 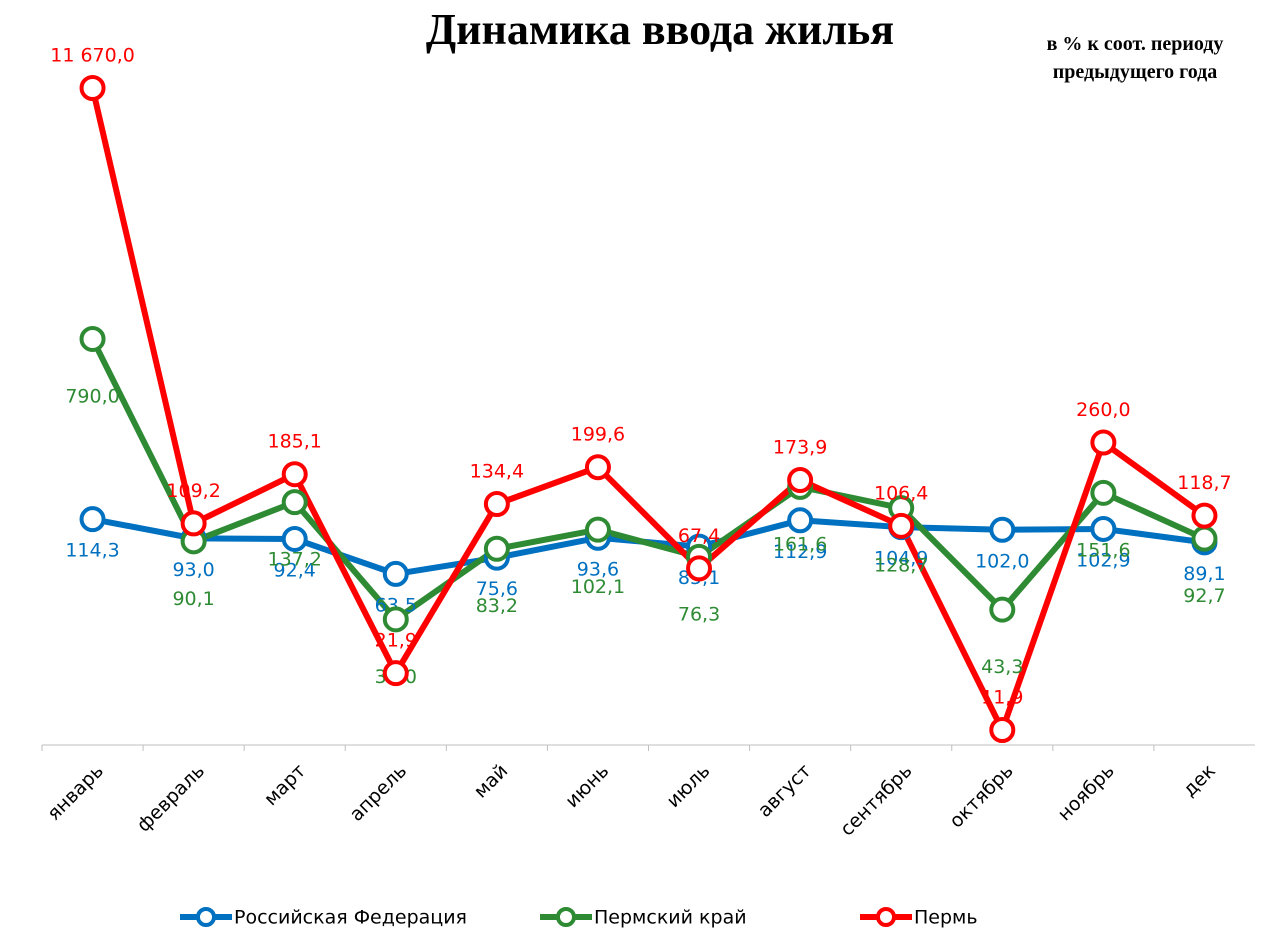 I want to click on data-label: 102,1, so click(x=598, y=587).